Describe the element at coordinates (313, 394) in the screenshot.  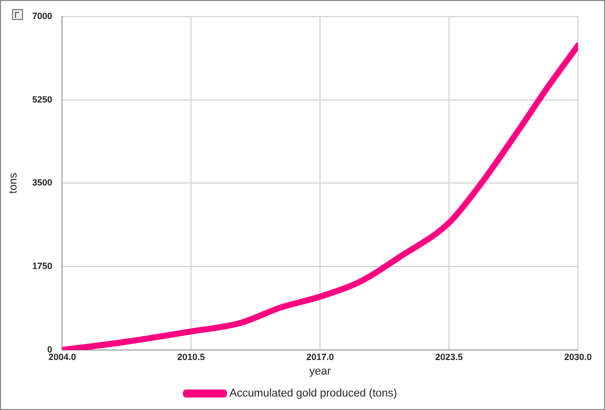
I see `legend-label: Accumulated gold produced (tons)` at that location.